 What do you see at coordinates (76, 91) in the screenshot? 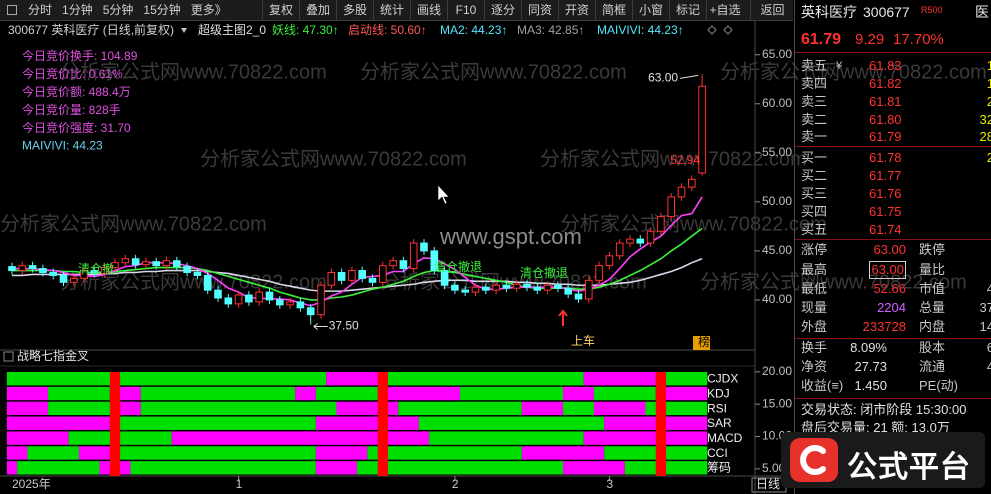
I see `info-line: 今日竞价额: 488.4万` at bounding box center [76, 91].